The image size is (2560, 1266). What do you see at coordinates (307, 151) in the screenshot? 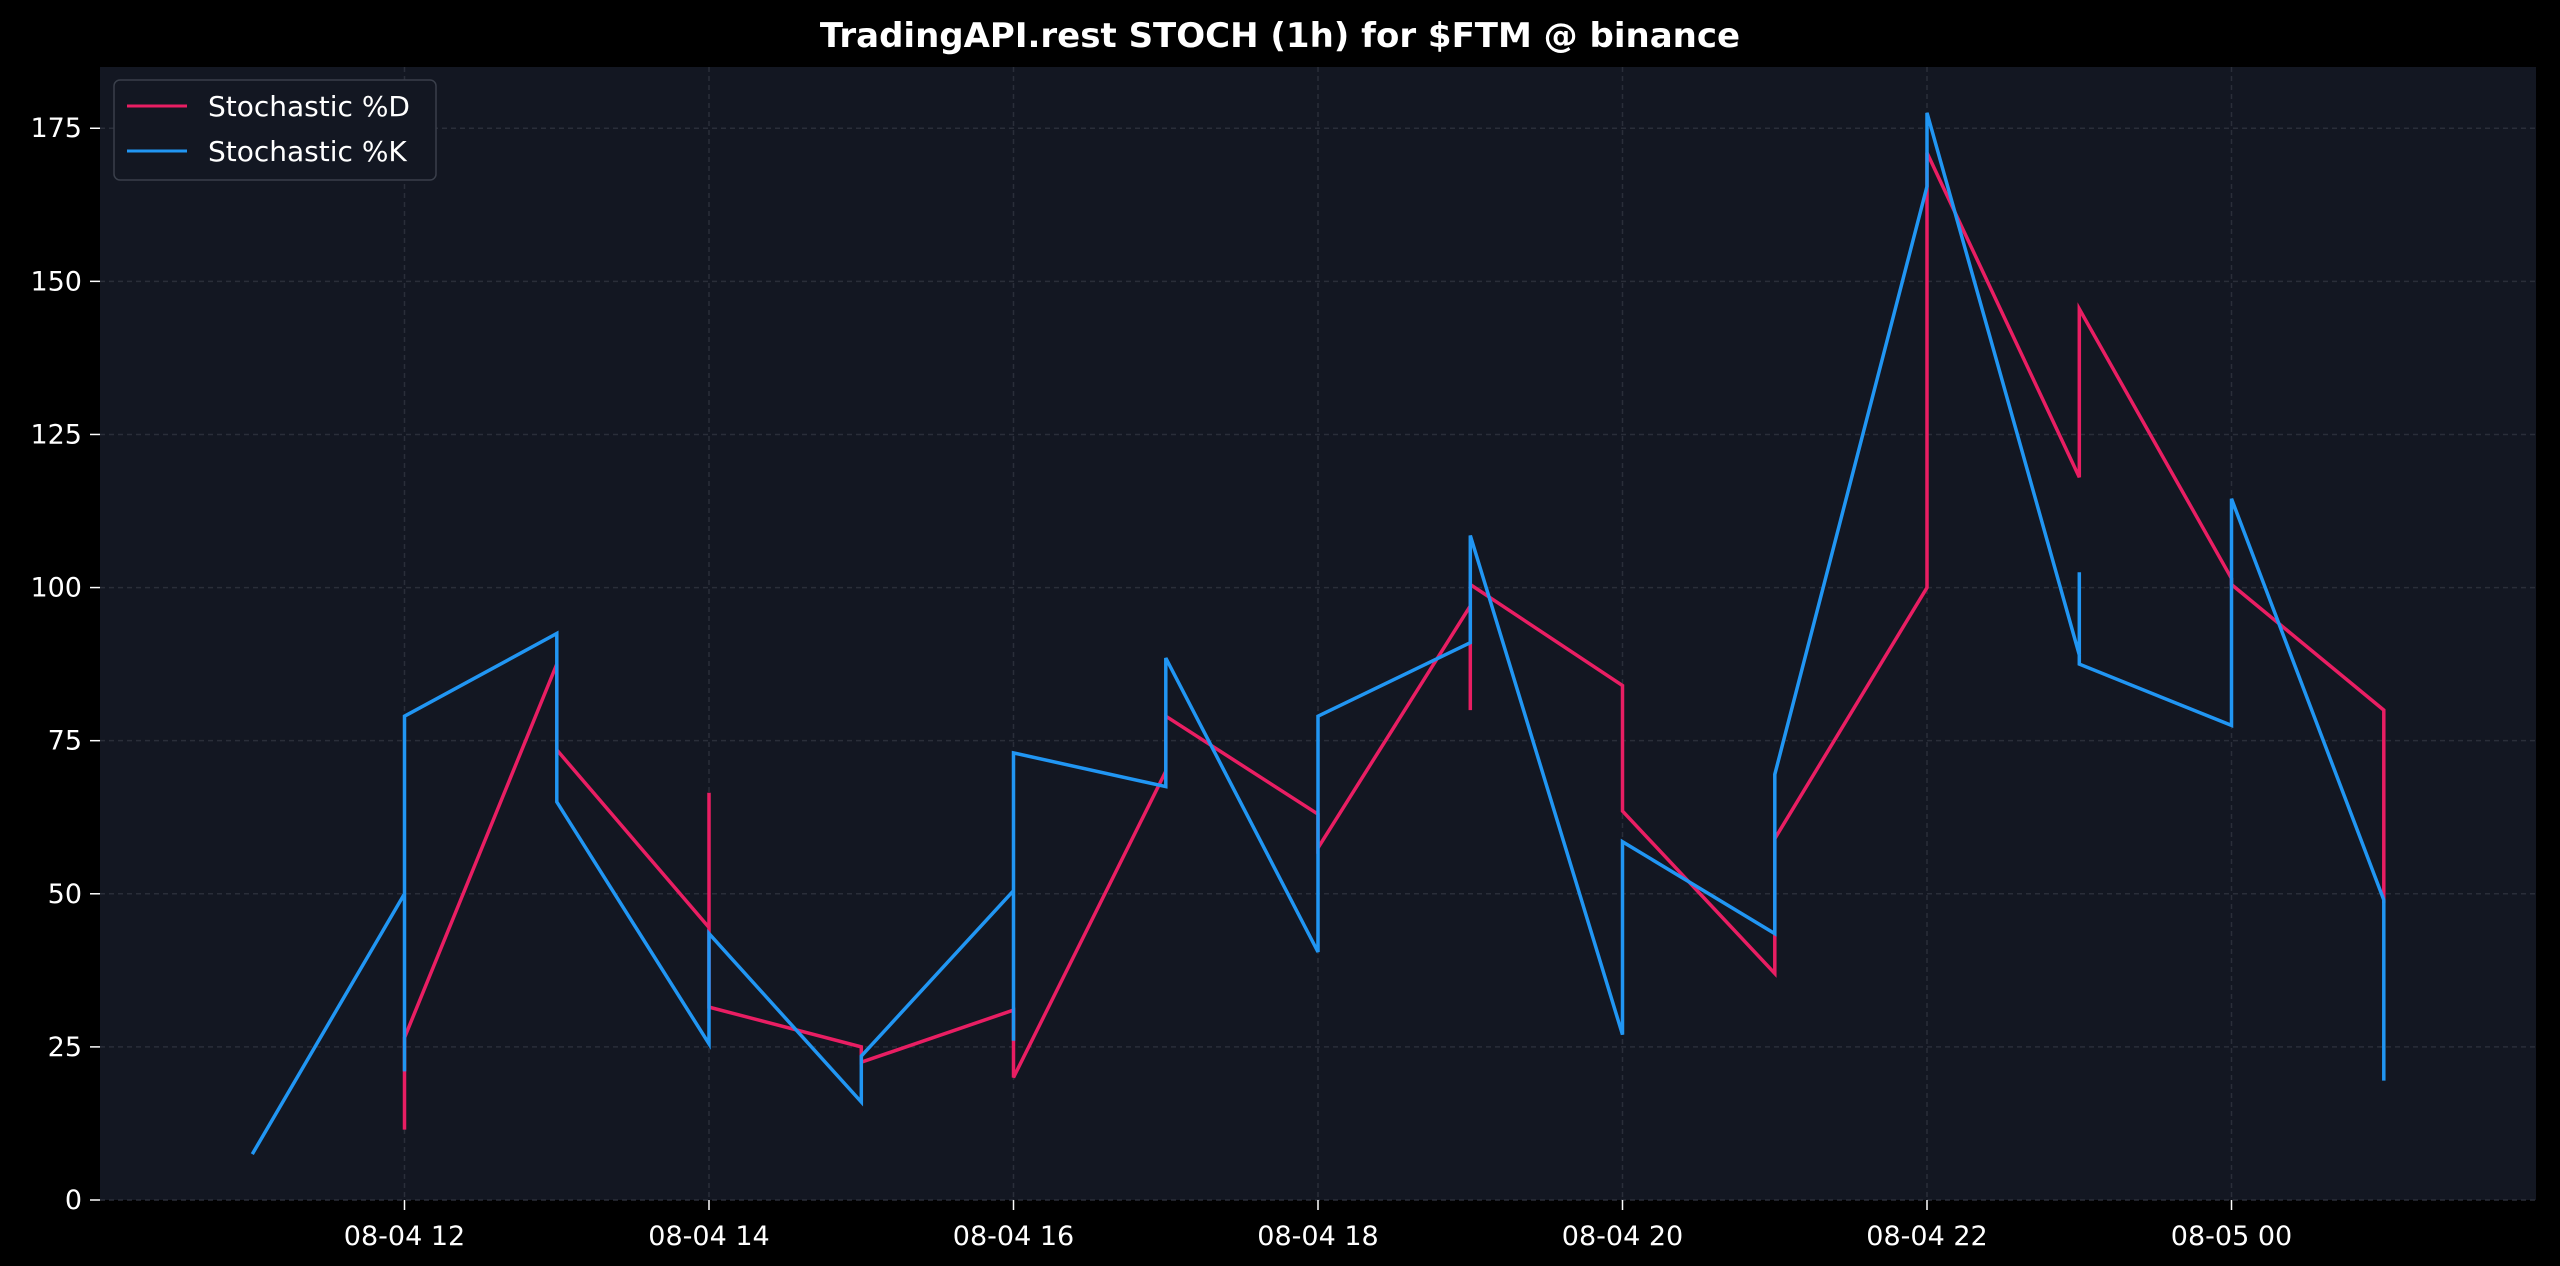
I see `legend-label-stochastic-k: Stochastic %K` at bounding box center [307, 151].